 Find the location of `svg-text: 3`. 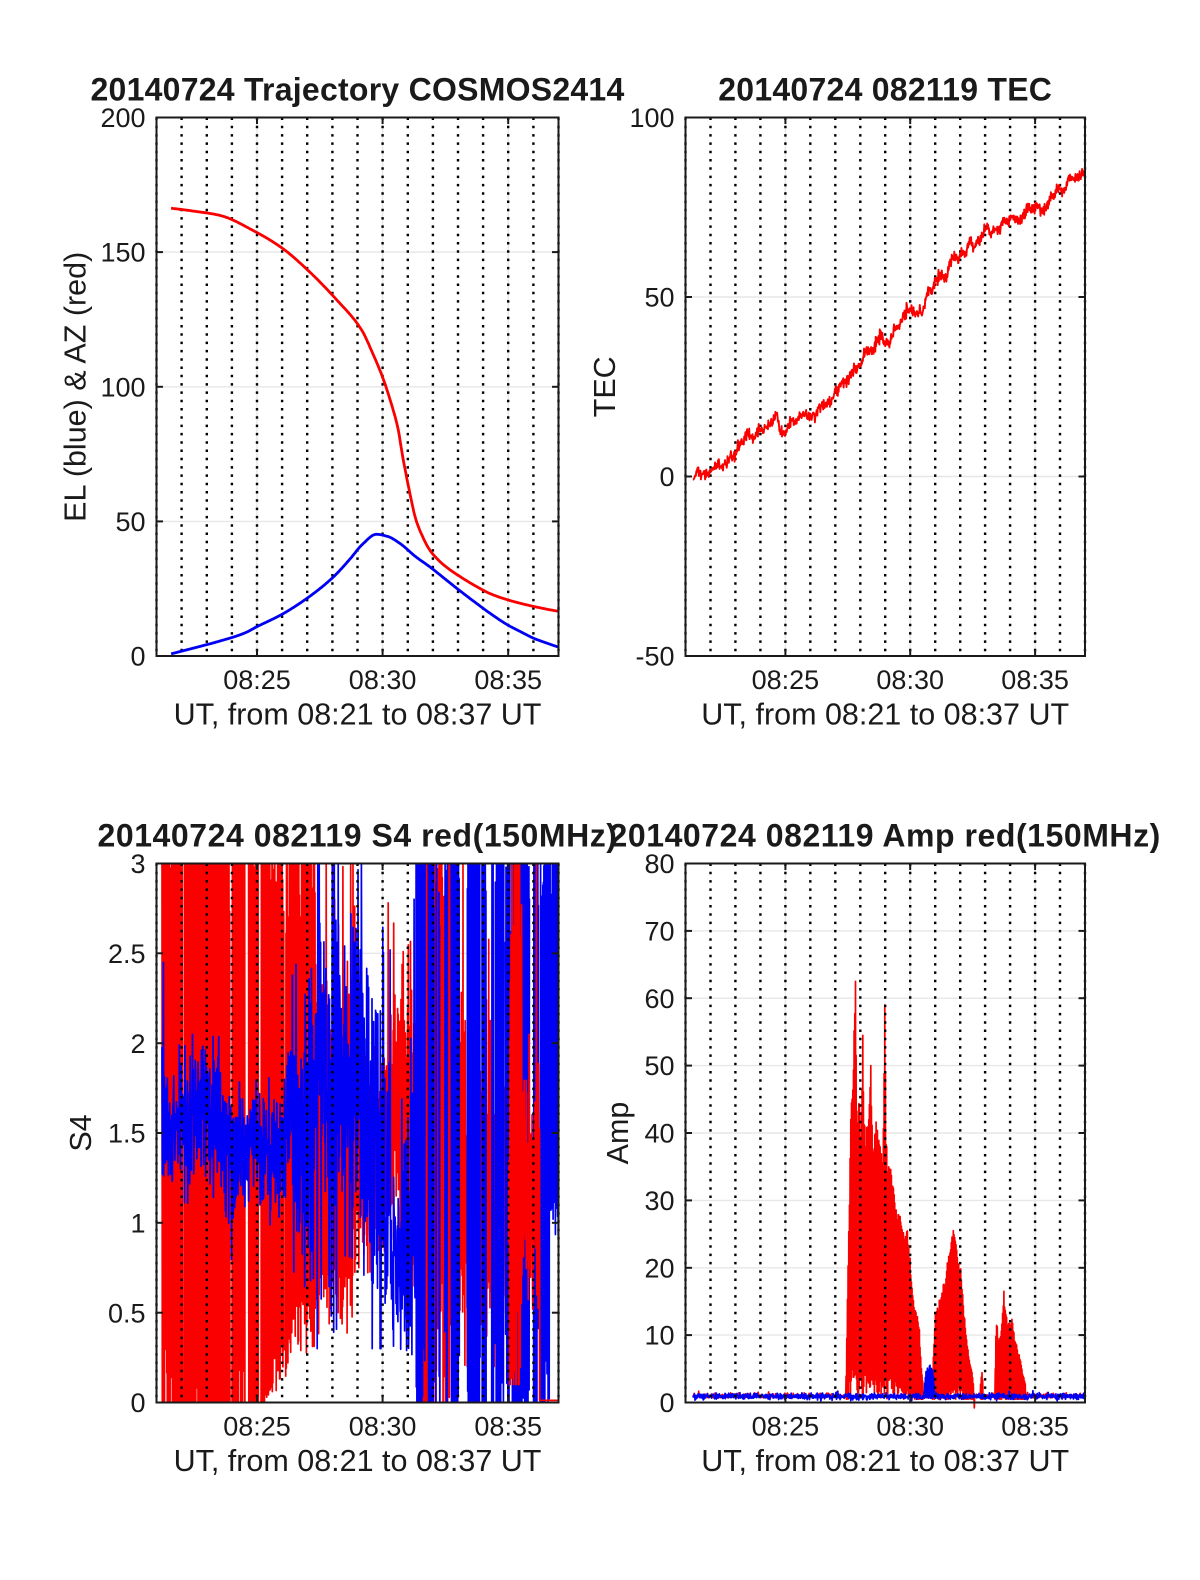

svg-text: 3 is located at coordinates (137, 864).